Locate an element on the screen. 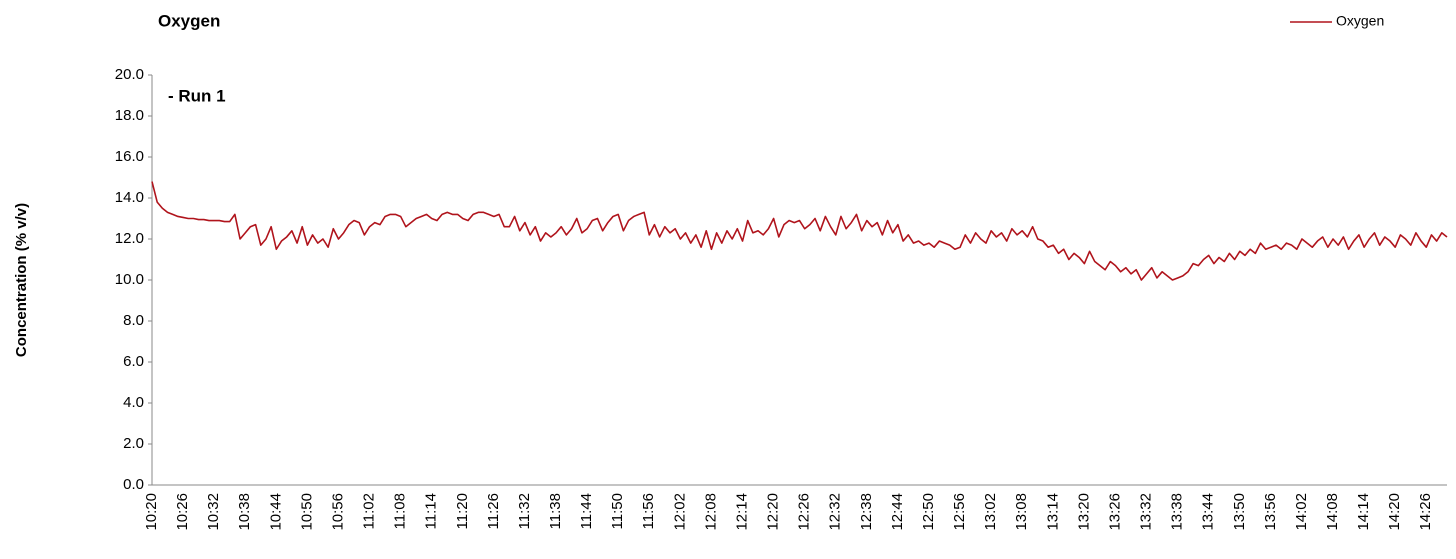 The width and height of the screenshot is (1456, 559). x-tick-label: 11:50 is located at coordinates (617, 511).